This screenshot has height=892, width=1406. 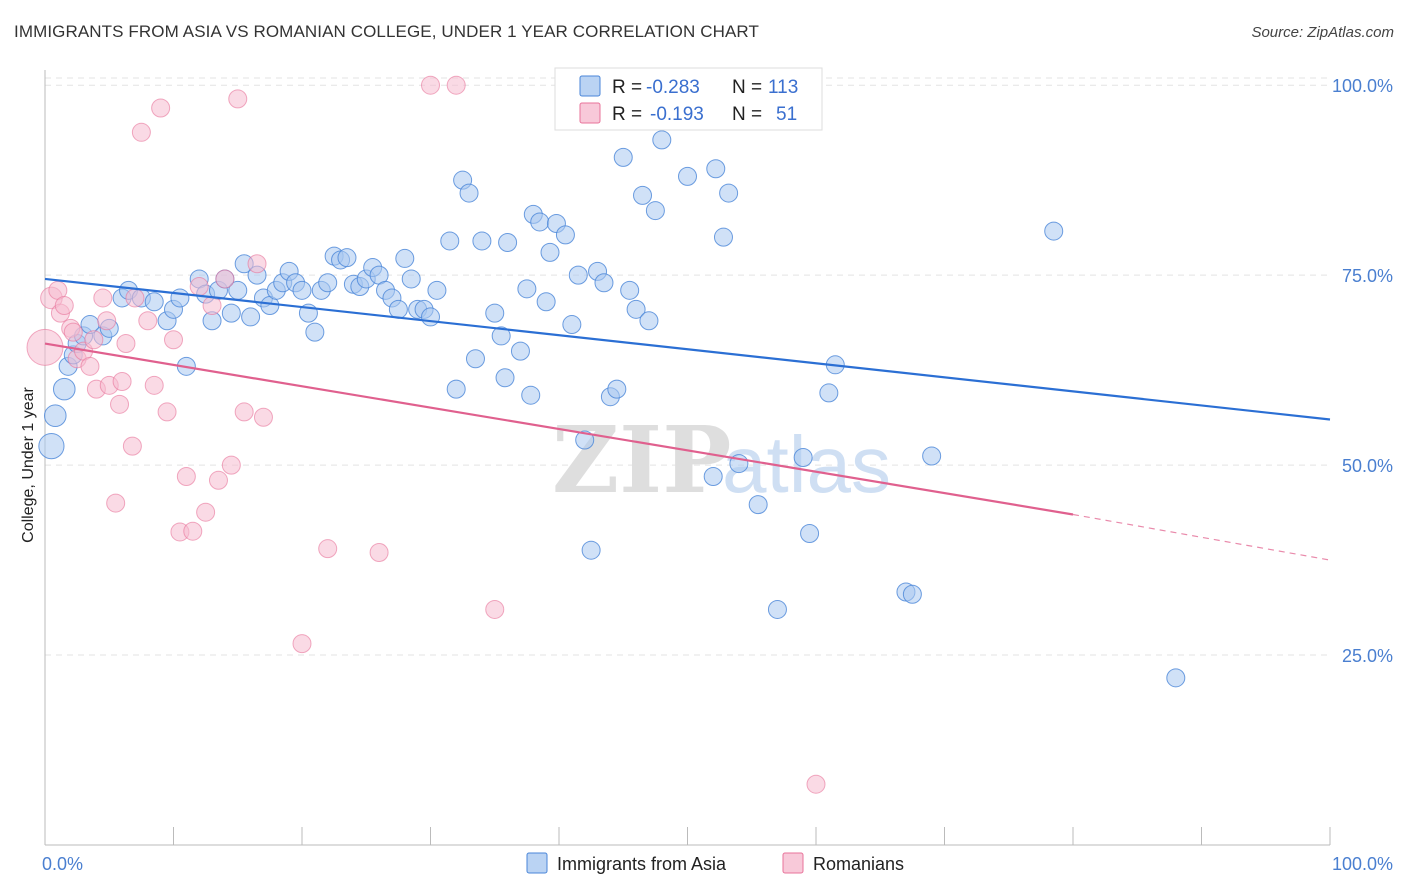 I want to click on bottom-legend-label-asia: Immigrants from Asia, so click(x=642, y=864).